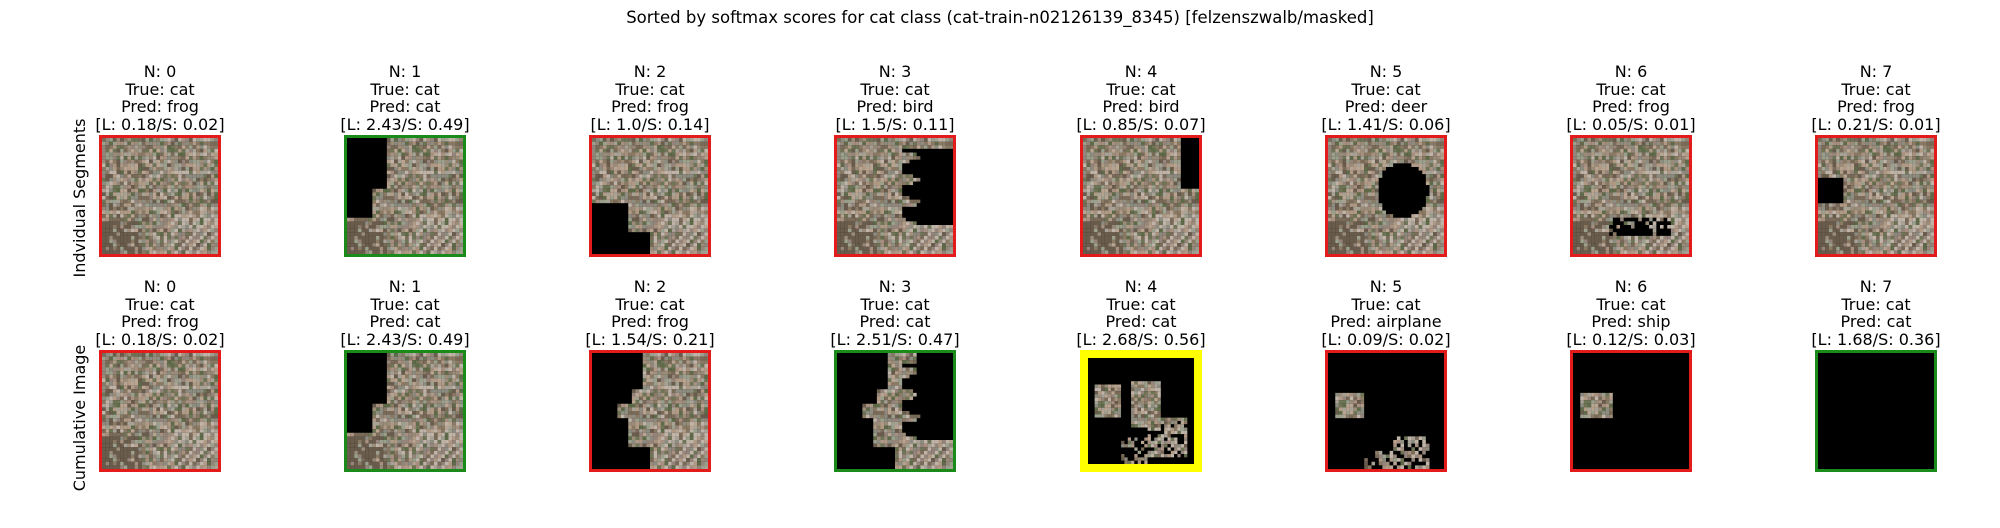 The width and height of the screenshot is (2000, 528). What do you see at coordinates (1876, 125) in the screenshot?
I see `panel-score-label: [L: 0.21/S: 0.01]` at bounding box center [1876, 125].